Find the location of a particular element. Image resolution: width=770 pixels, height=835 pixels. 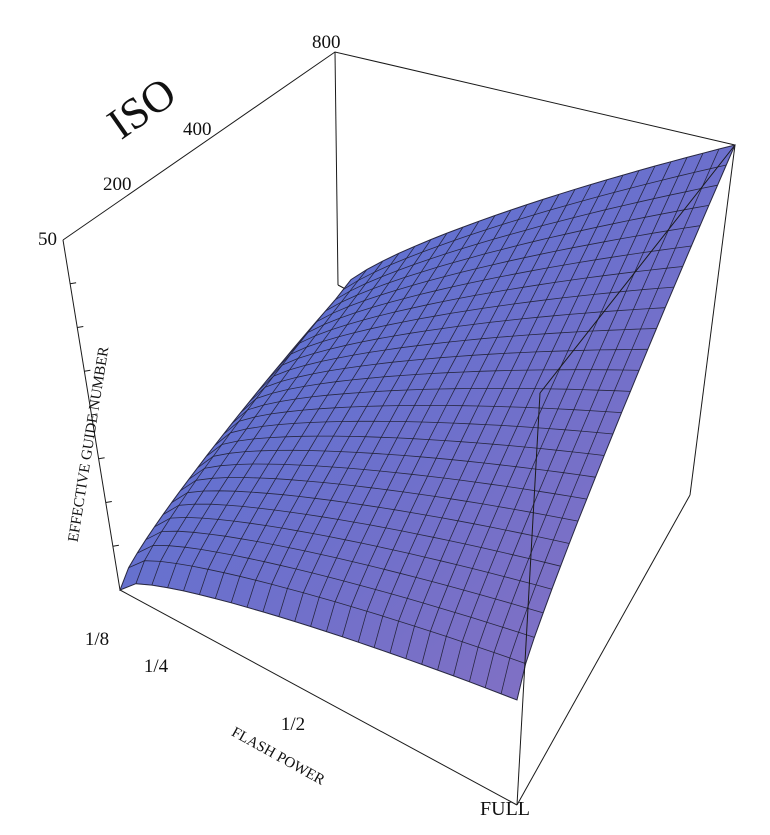

flash-tick-1-2: 1/2 is located at coordinates (293, 724).